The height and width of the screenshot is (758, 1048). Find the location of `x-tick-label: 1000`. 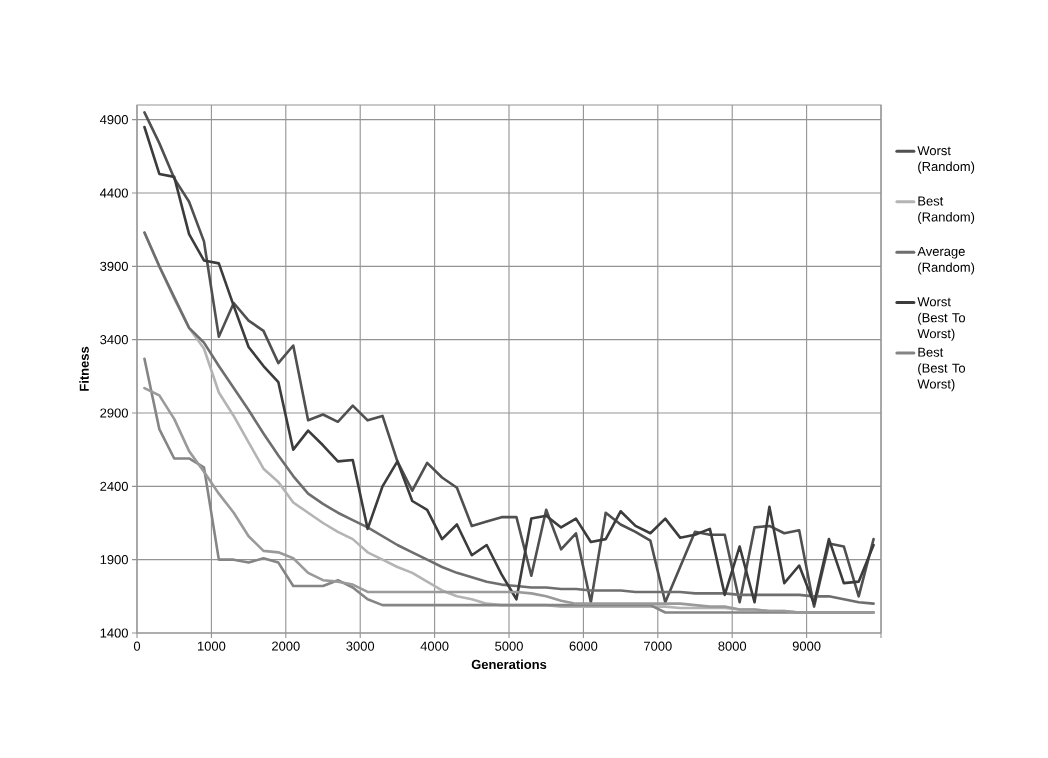

x-tick-label: 1000 is located at coordinates (211, 646).